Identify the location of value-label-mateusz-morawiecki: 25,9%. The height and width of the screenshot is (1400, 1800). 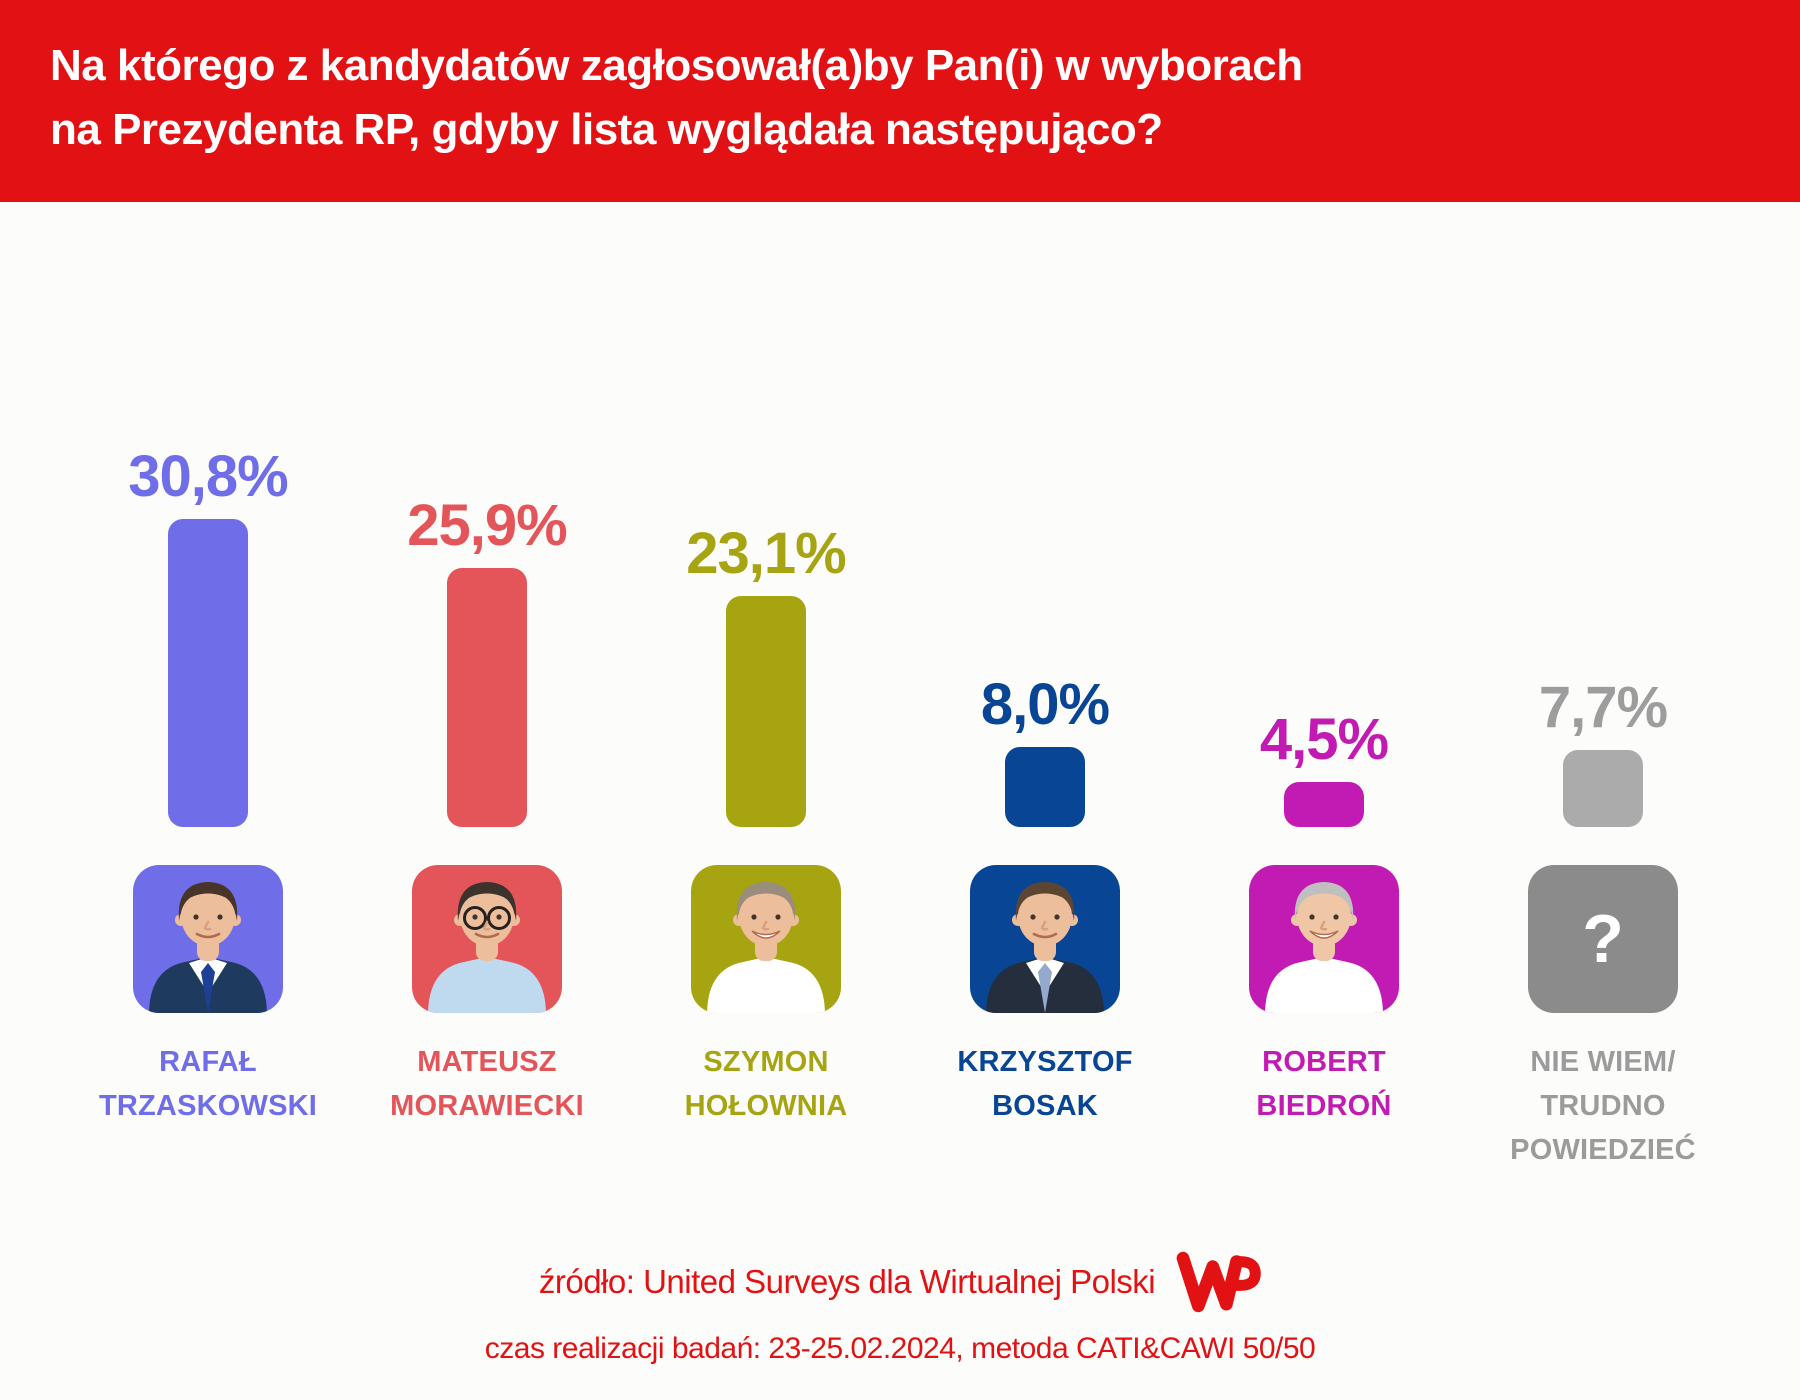
(487, 525).